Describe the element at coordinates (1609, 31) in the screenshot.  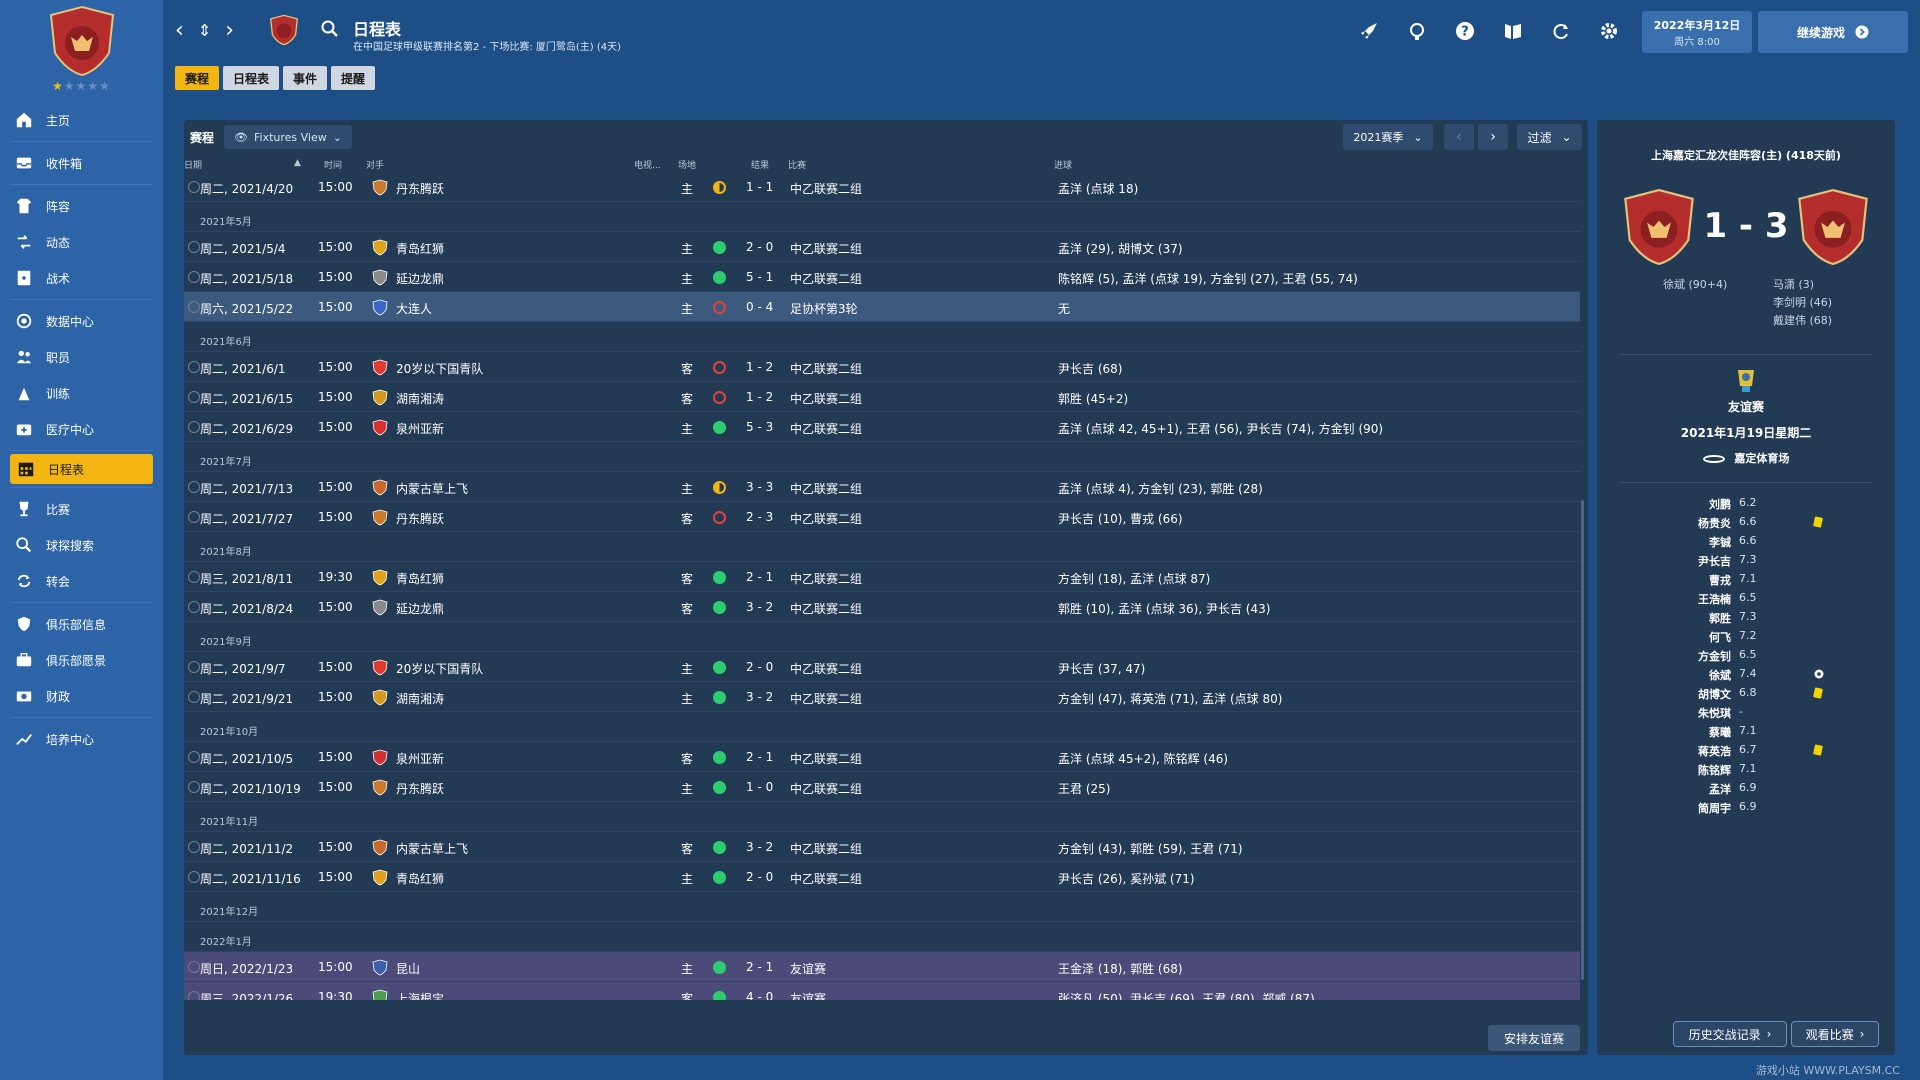
I see `settings-gear-icon` at that location.